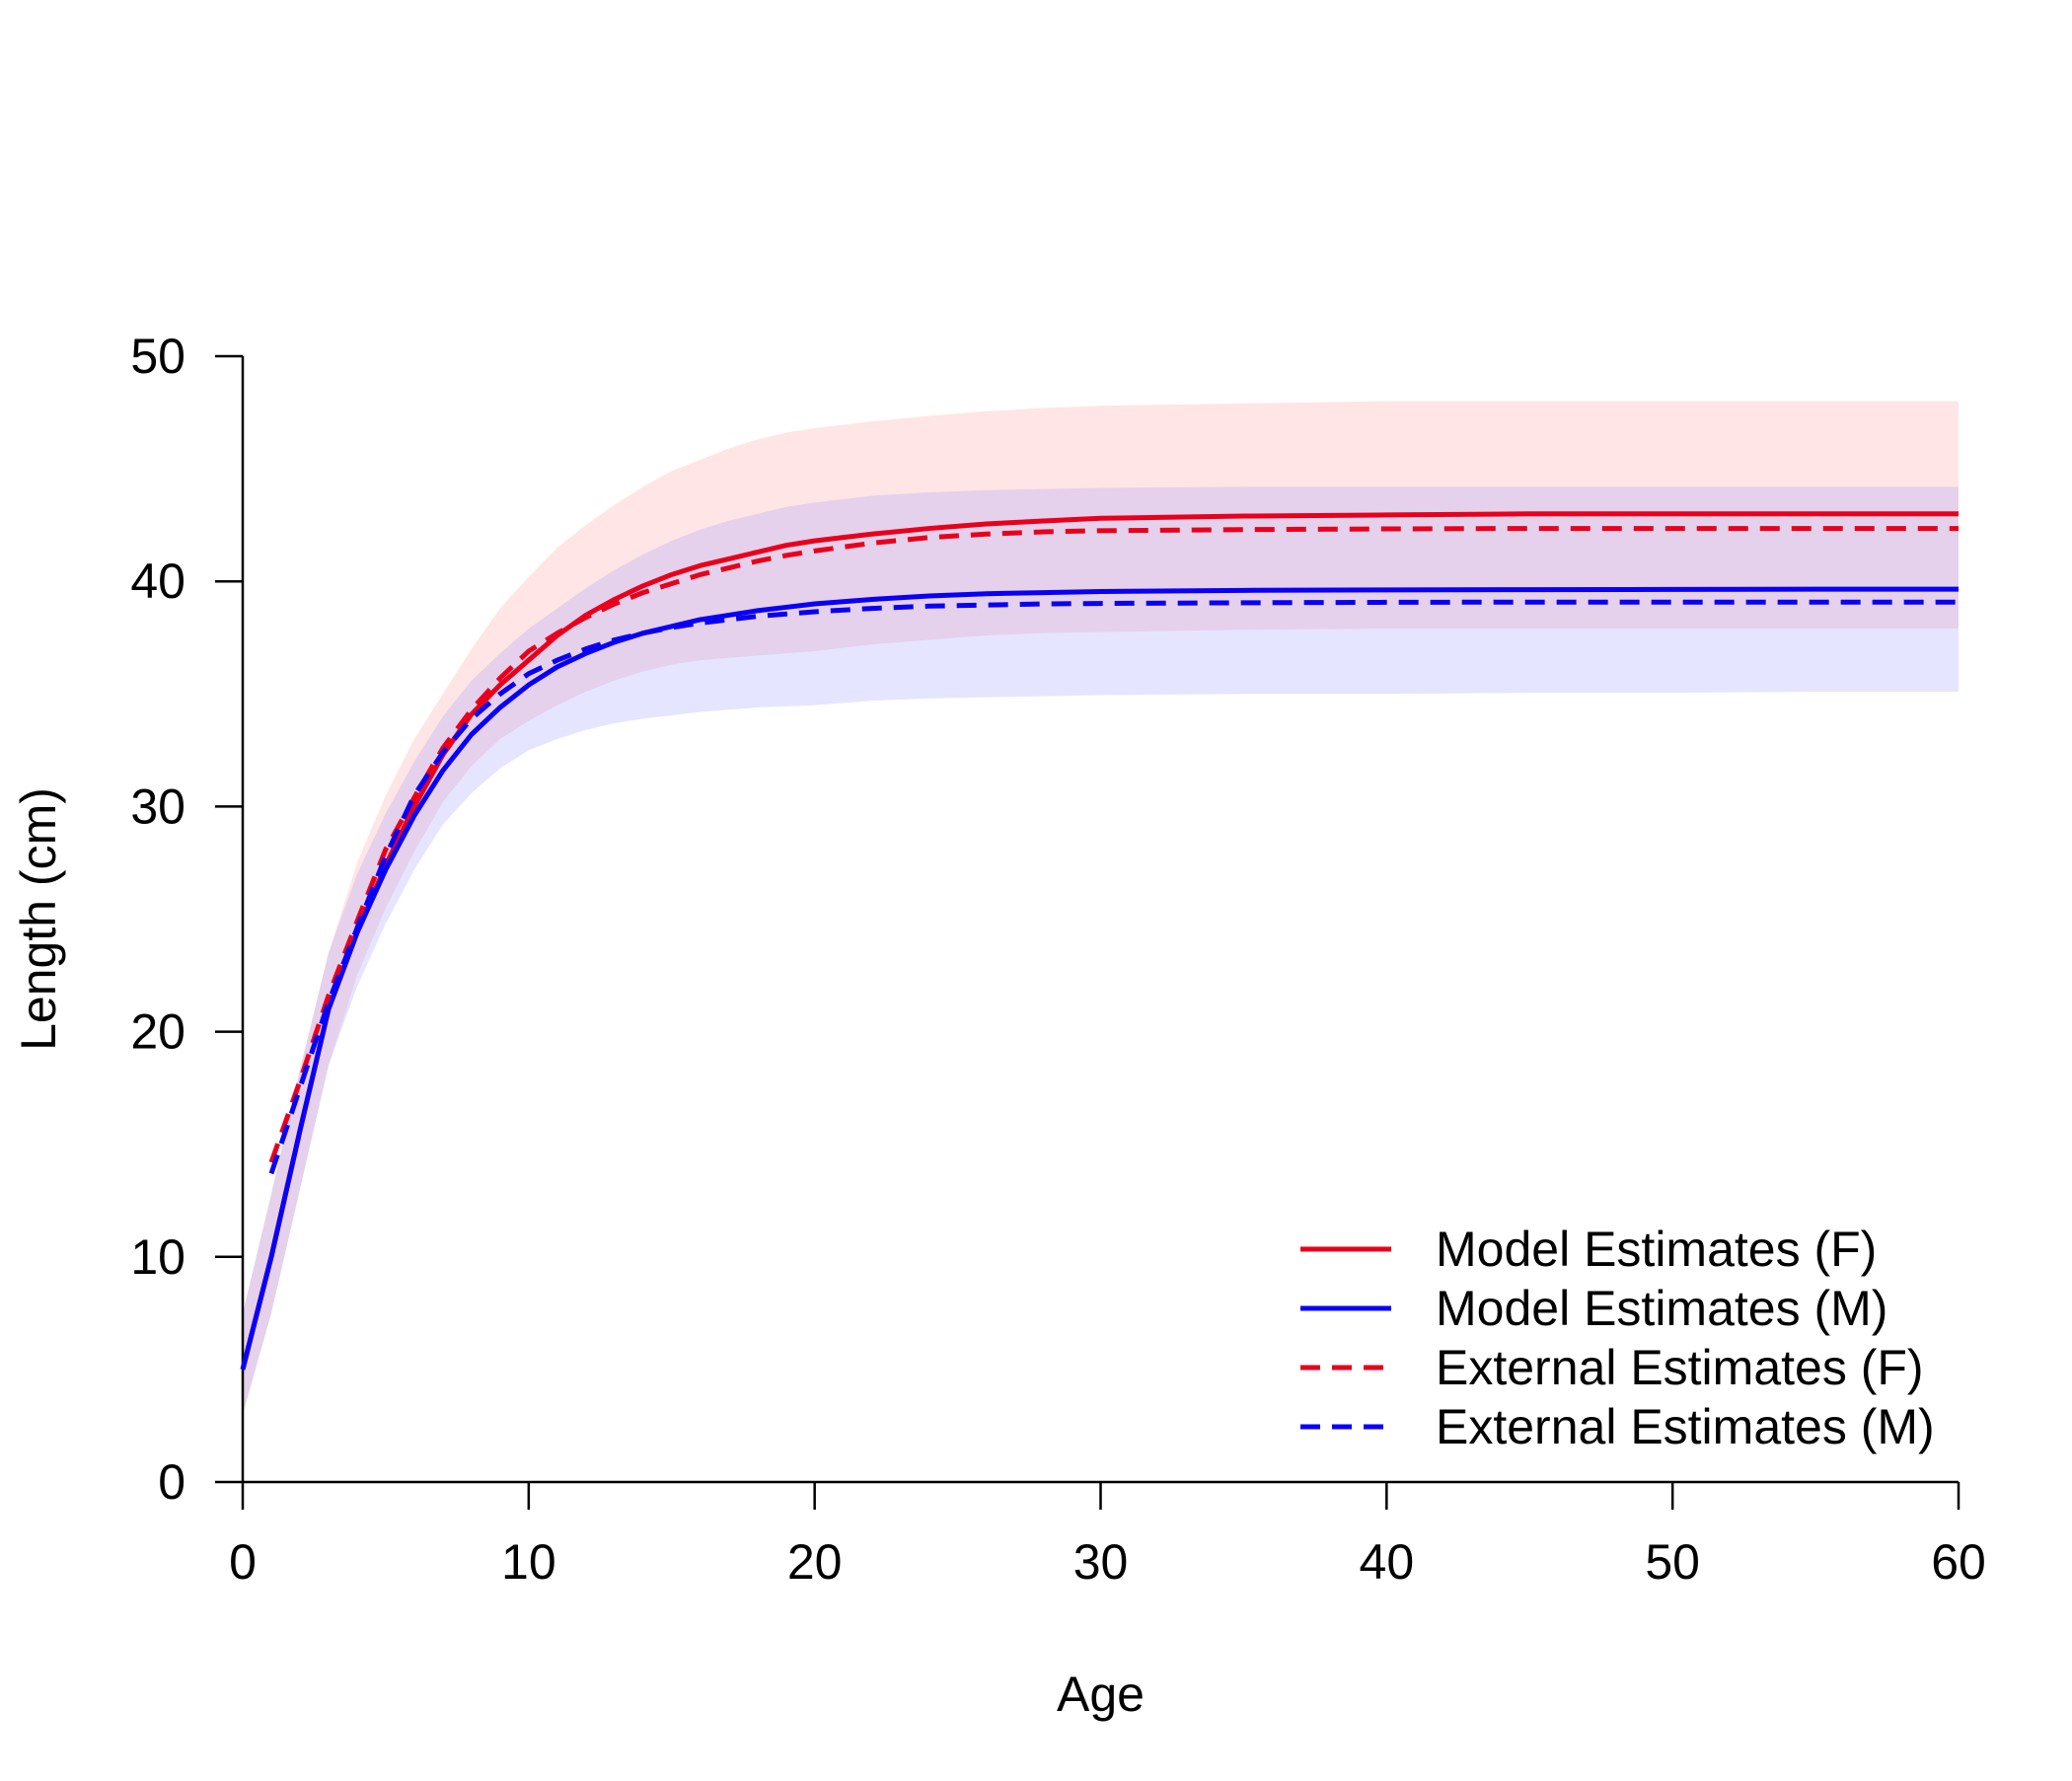  I want to click on legend-label-1: Model Estimates (M), so click(1662, 1308).